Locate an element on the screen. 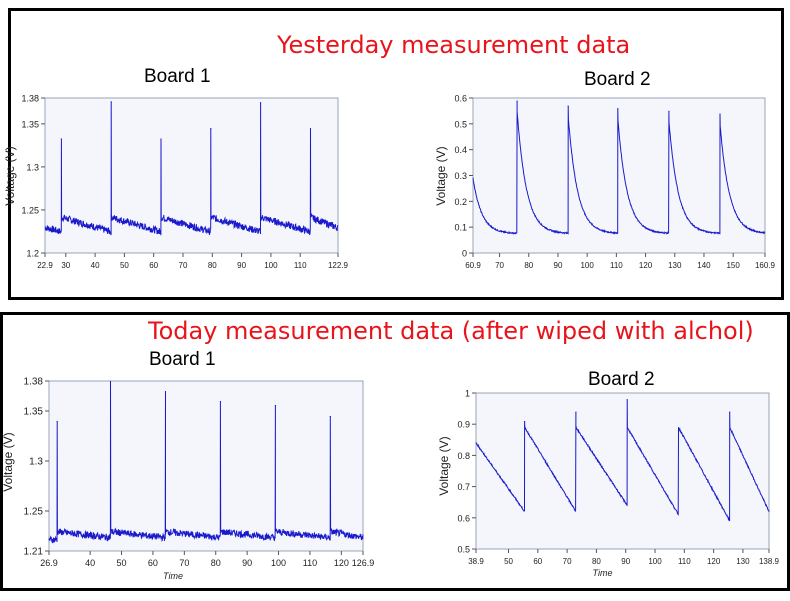 The image size is (790, 601). x-tick-label-3: 130 is located at coordinates (743, 561).